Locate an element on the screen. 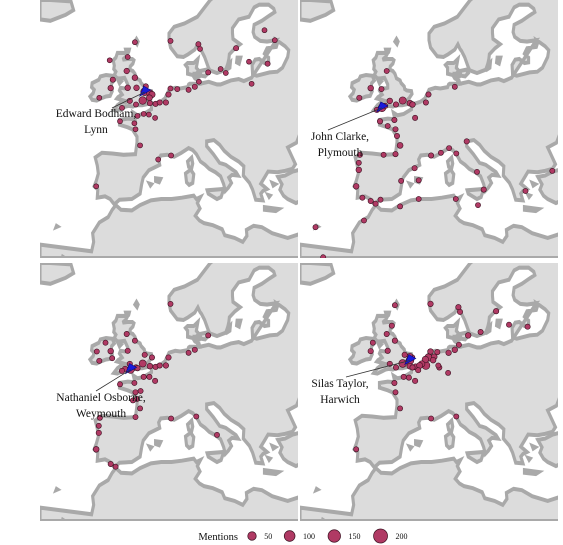 The height and width of the screenshot is (545, 563). legend-item: 150 is located at coordinates (344, 536).